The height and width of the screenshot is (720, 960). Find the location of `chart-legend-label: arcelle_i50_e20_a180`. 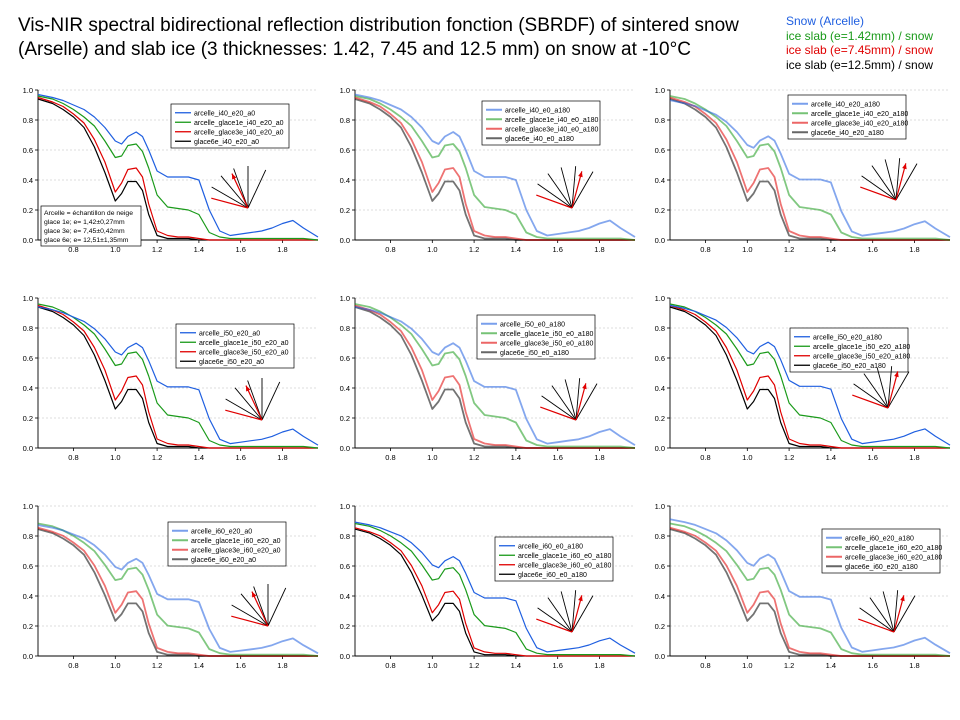

chart-legend-label: arcelle_i50_e20_a180 is located at coordinates (847, 337).